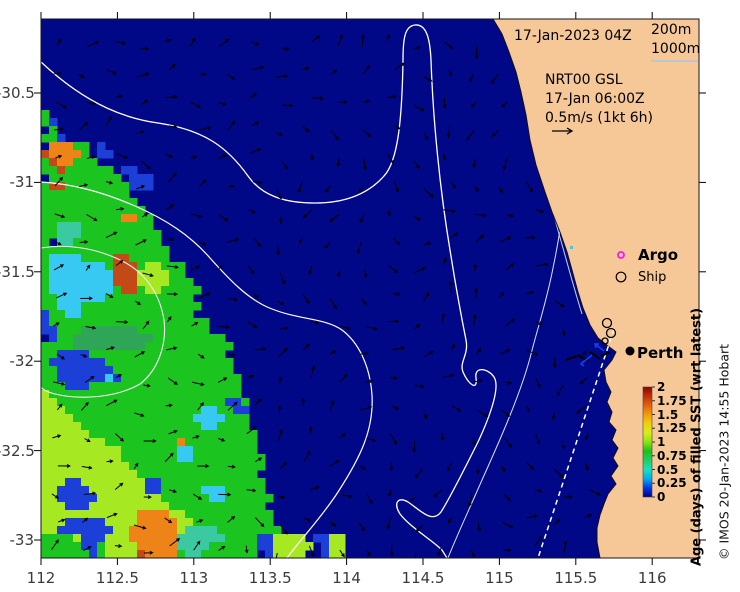 The width and height of the screenshot is (740, 592). What do you see at coordinates (194, 578) in the screenshot?
I see `x-tick-label: 113` at bounding box center [194, 578].